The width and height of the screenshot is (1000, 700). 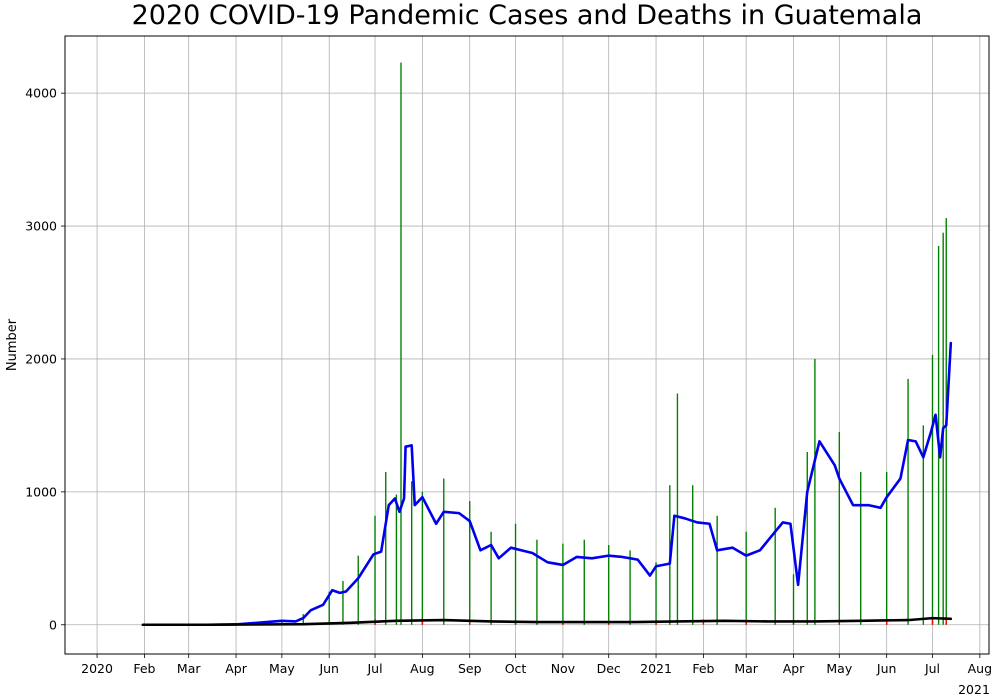 I want to click on y-tick-label: 4000, so click(x=41, y=93).